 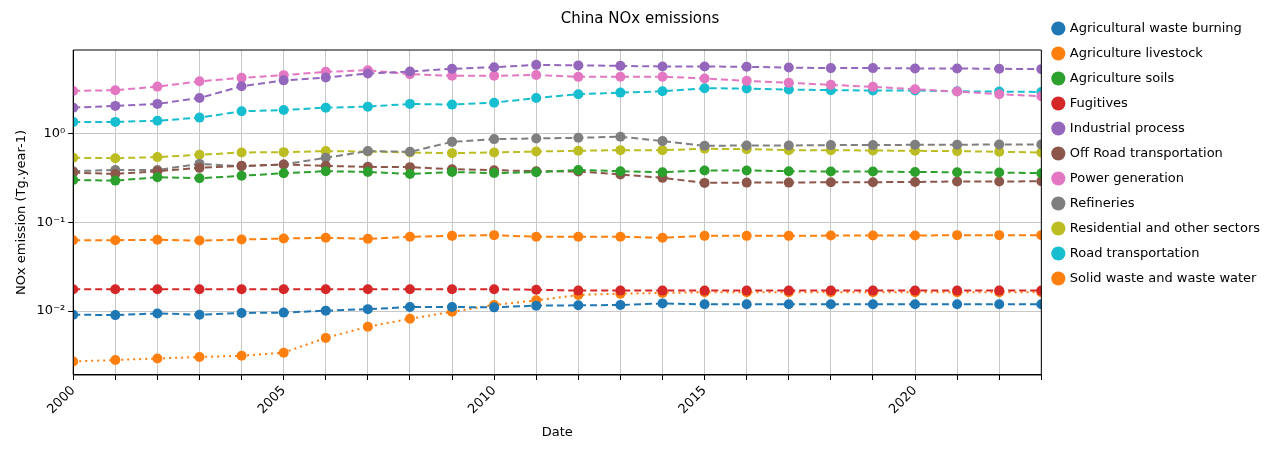 What do you see at coordinates (54, 133) in the screenshot?
I see `y-tick-label: 10⁰` at bounding box center [54, 133].